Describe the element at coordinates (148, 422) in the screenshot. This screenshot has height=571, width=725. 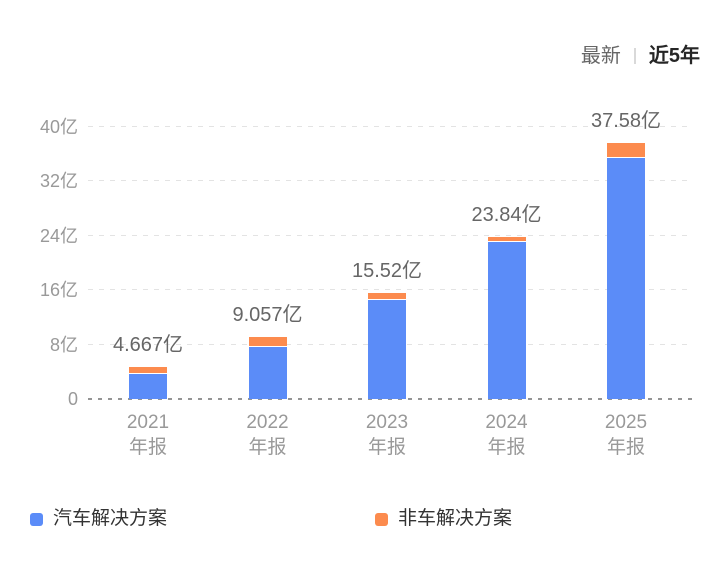
I see `x-label-year: 2021` at that location.